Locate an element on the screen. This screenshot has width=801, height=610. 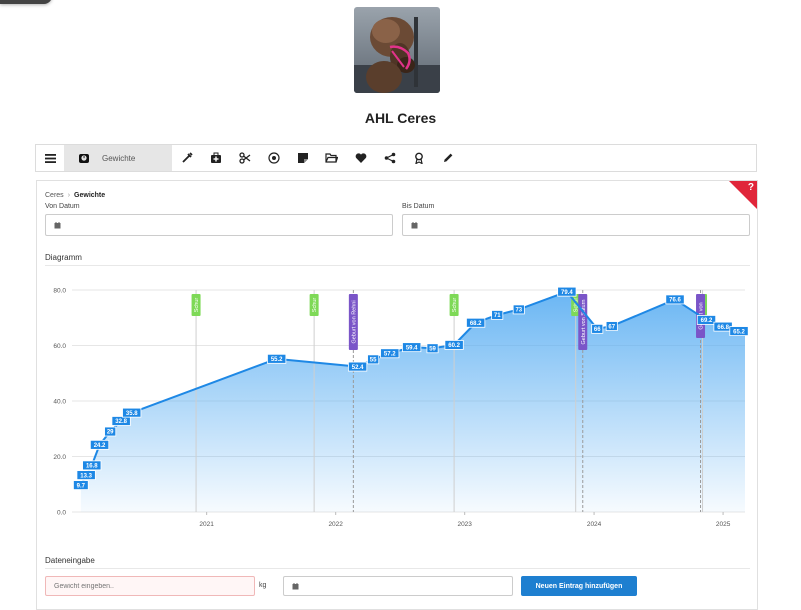
data-label: 76.6 is located at coordinates (675, 301).